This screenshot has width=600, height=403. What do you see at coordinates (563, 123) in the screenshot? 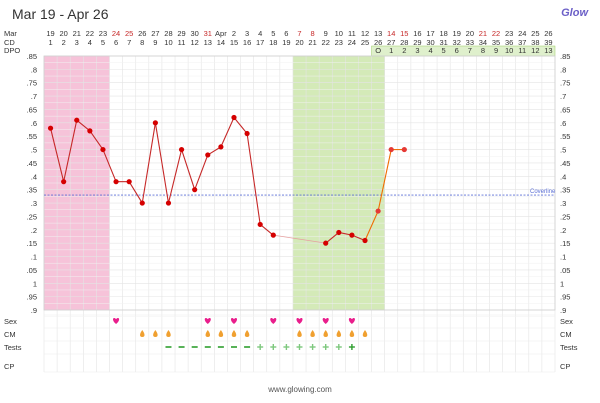
I see `y-tick-label-right: .6` at bounding box center [563, 123].